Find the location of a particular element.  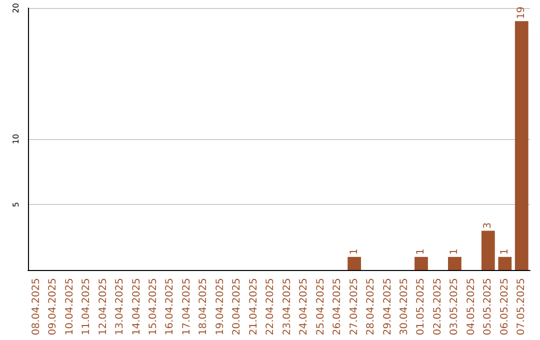

x-tick-label: 10.04.2025 is located at coordinates (70, 307).